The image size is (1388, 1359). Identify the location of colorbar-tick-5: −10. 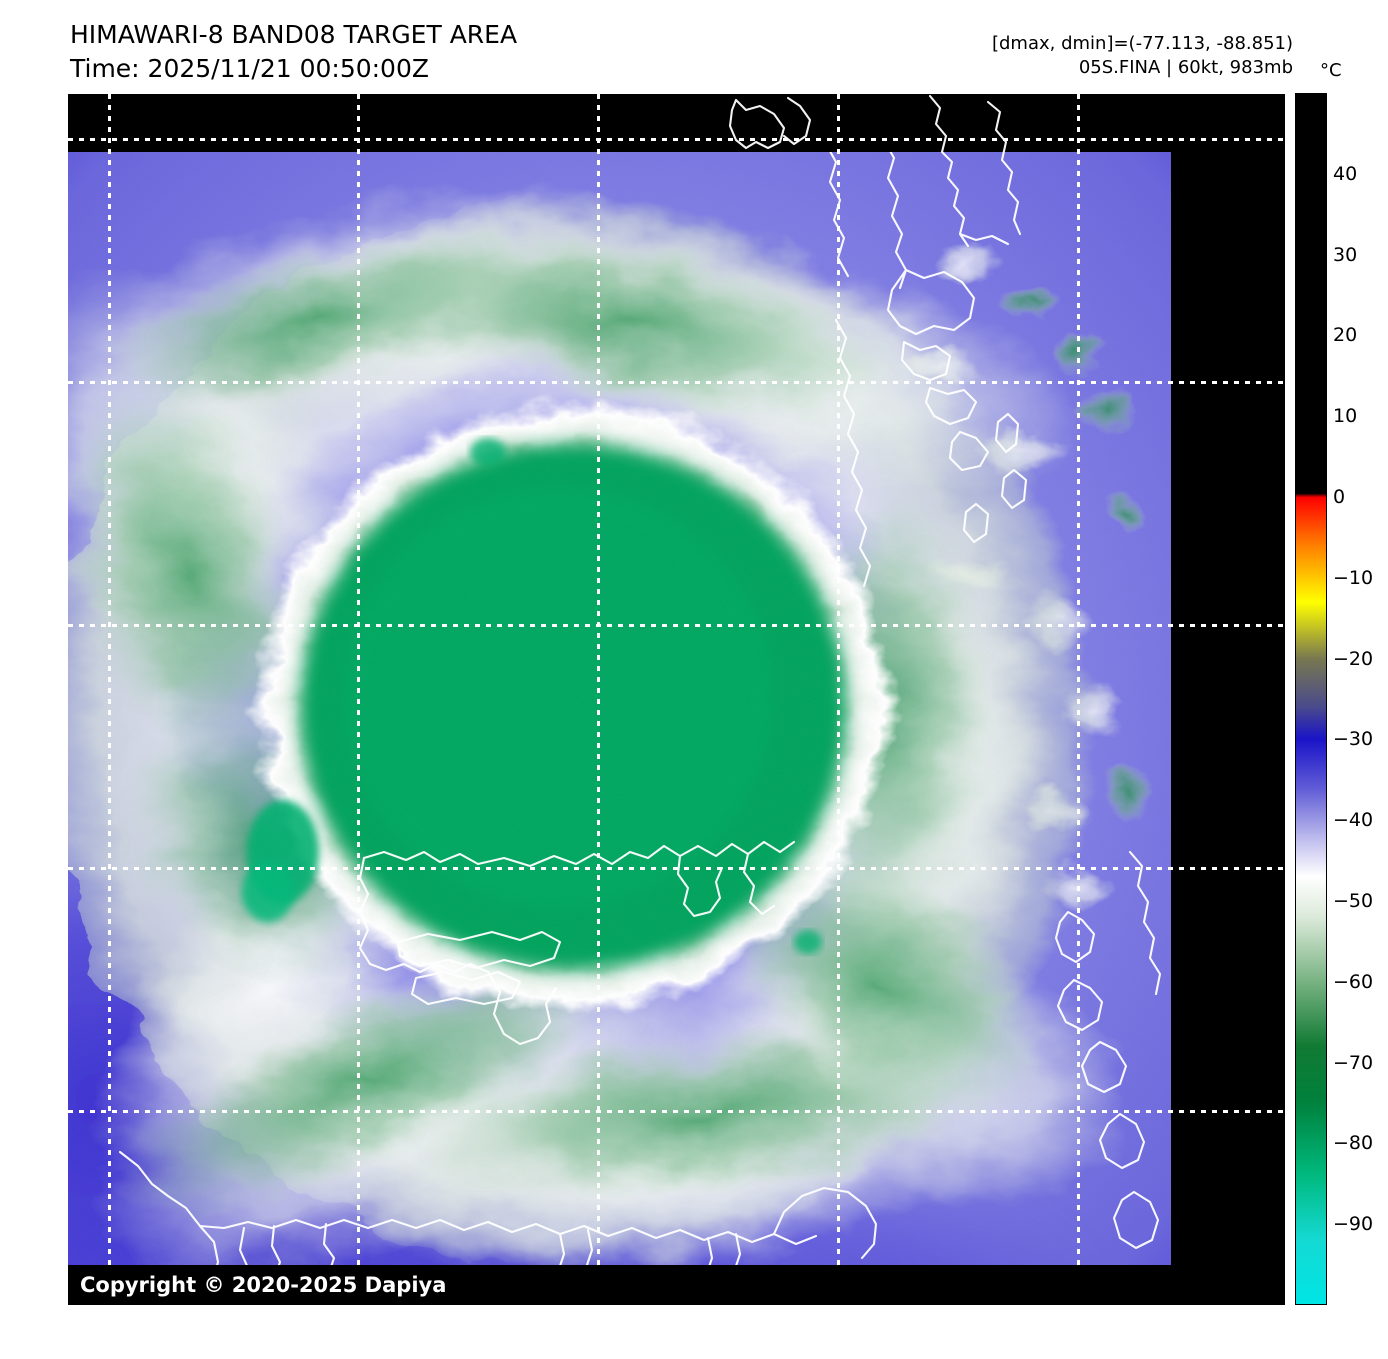
(1353, 577).